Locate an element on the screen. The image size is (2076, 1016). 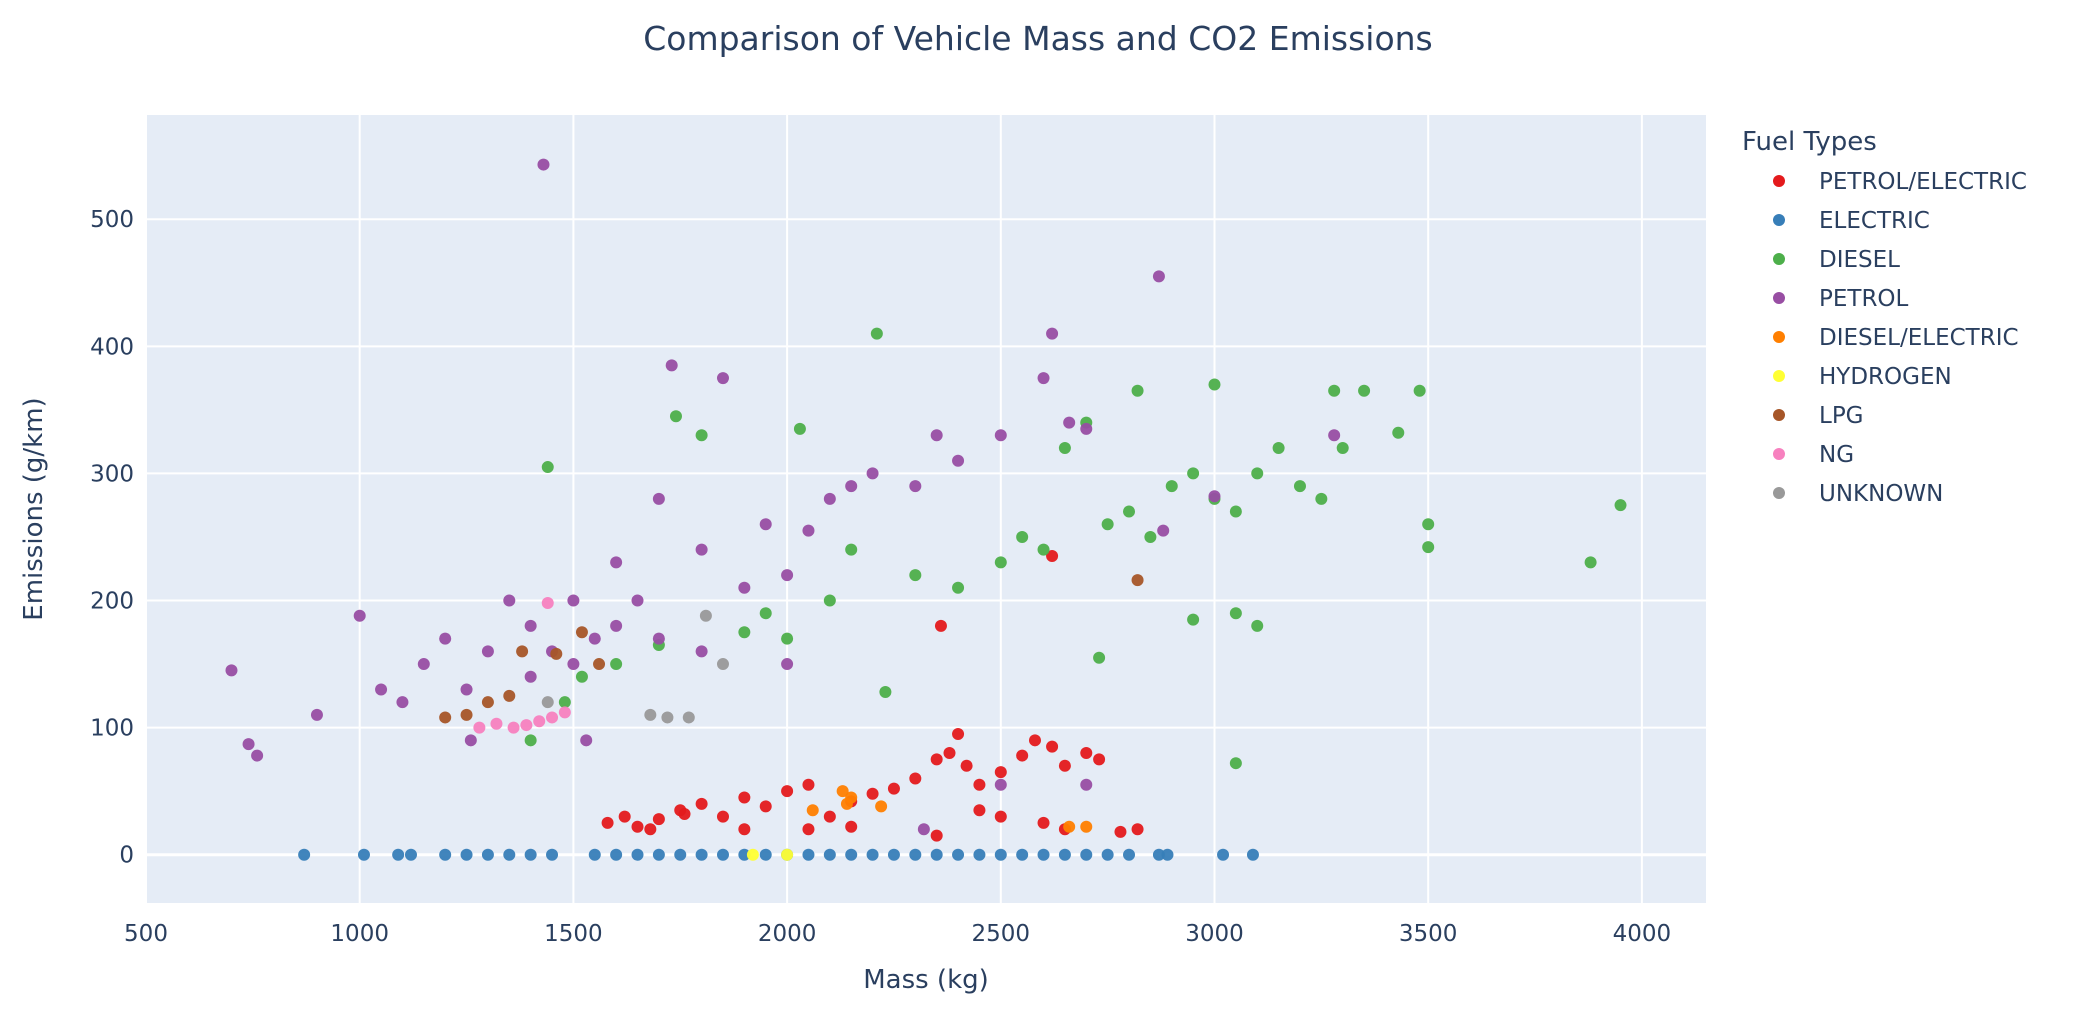
legend-item: ELECTRIC is located at coordinates (1851, 221).